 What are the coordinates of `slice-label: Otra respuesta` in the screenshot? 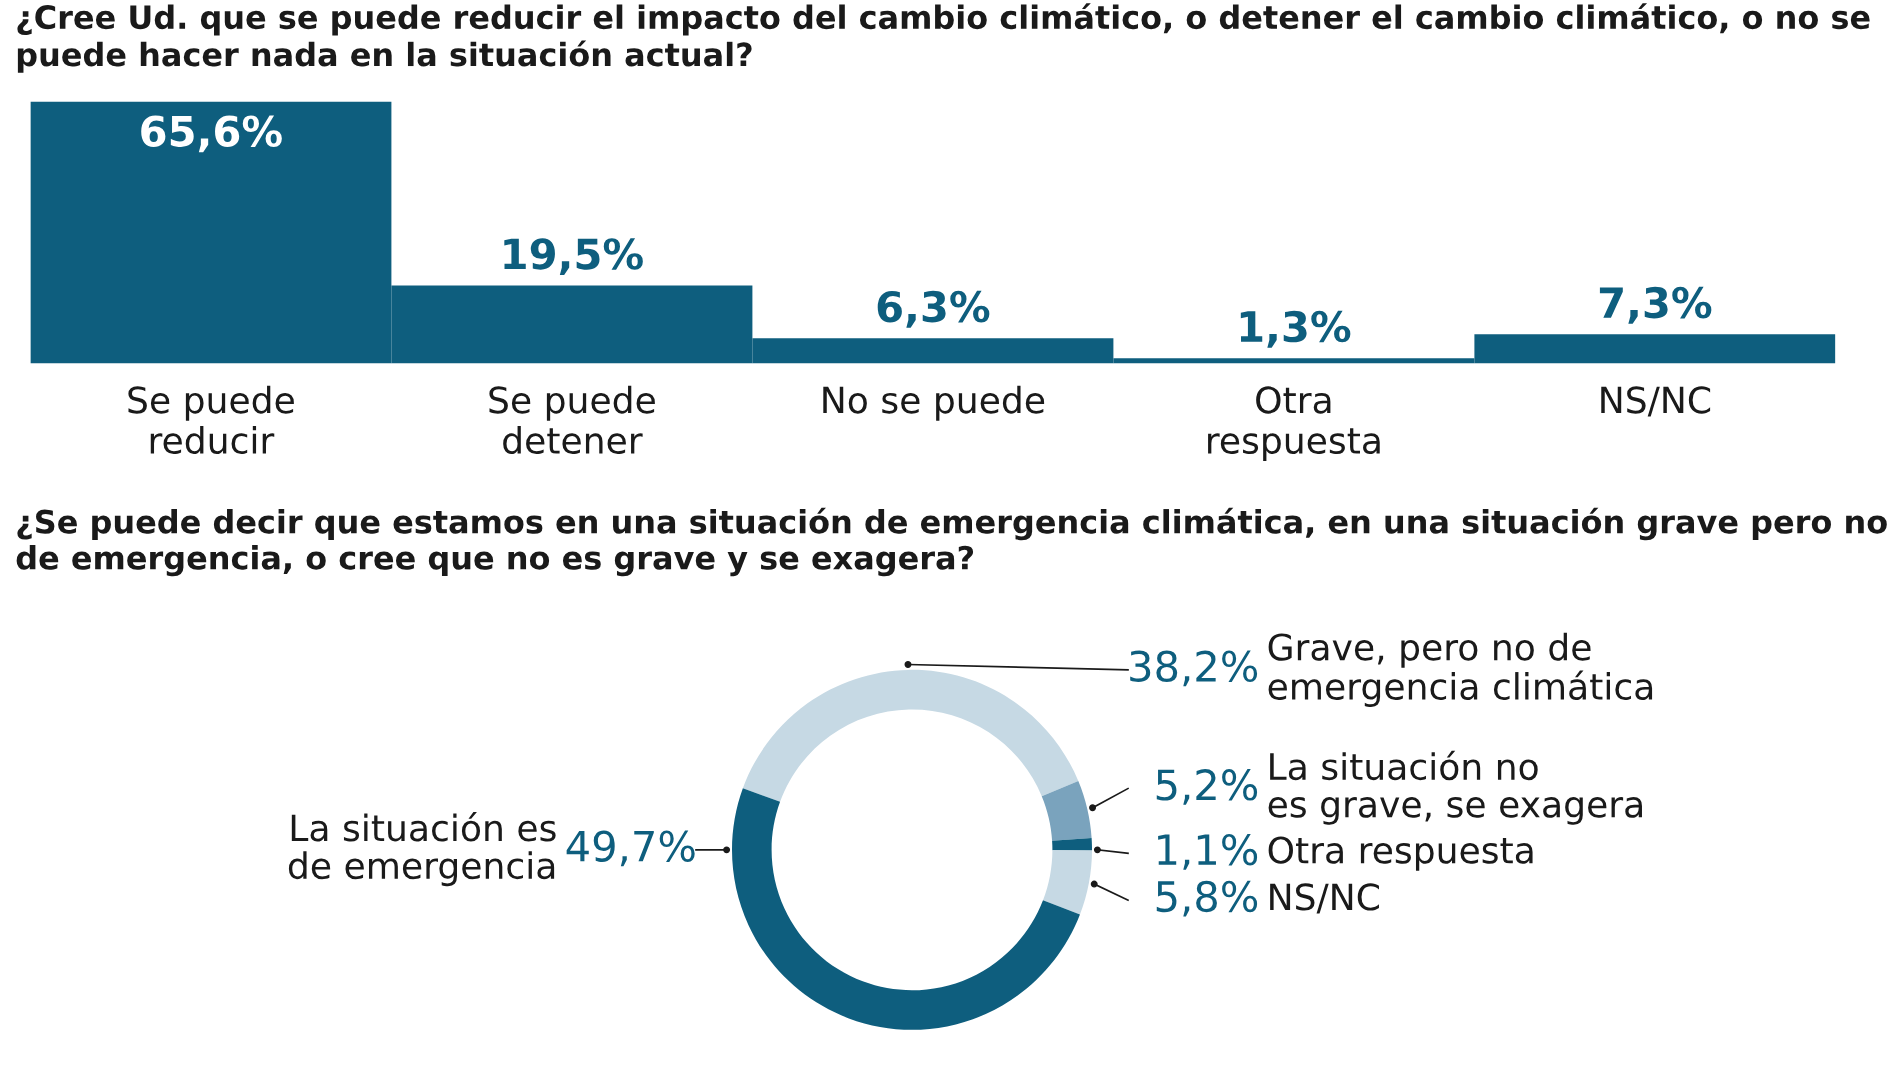 It's located at (1400, 853).